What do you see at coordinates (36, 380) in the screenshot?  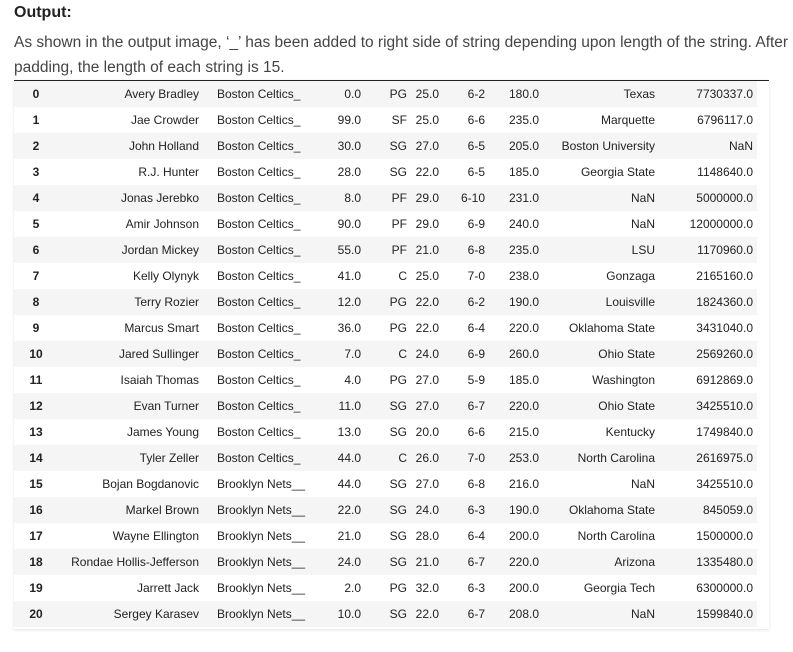 I see `row-index: 11` at bounding box center [36, 380].